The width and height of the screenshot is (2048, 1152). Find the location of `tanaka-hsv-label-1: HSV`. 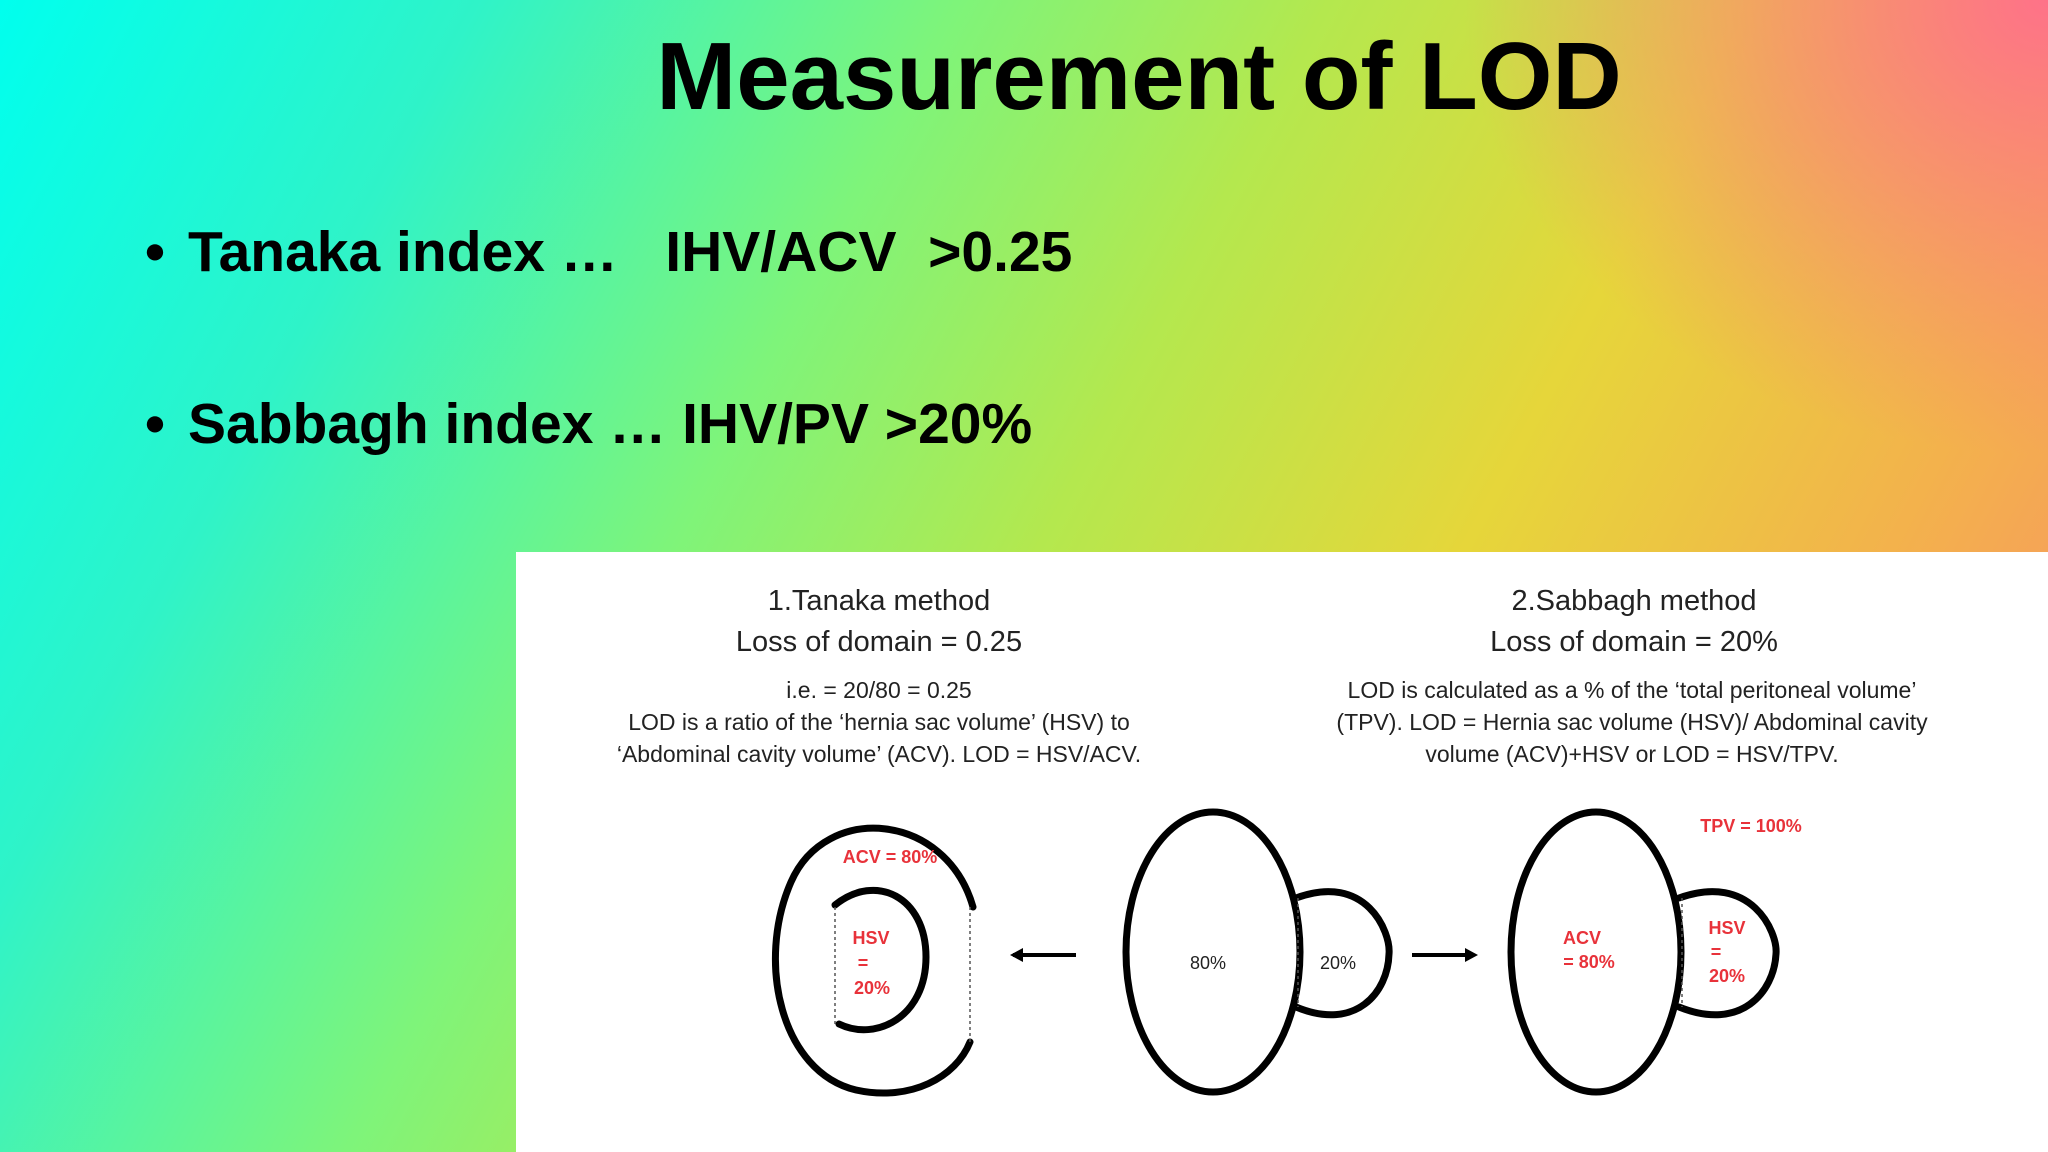

tanaka-hsv-label-1: HSV is located at coordinates (870, 938).